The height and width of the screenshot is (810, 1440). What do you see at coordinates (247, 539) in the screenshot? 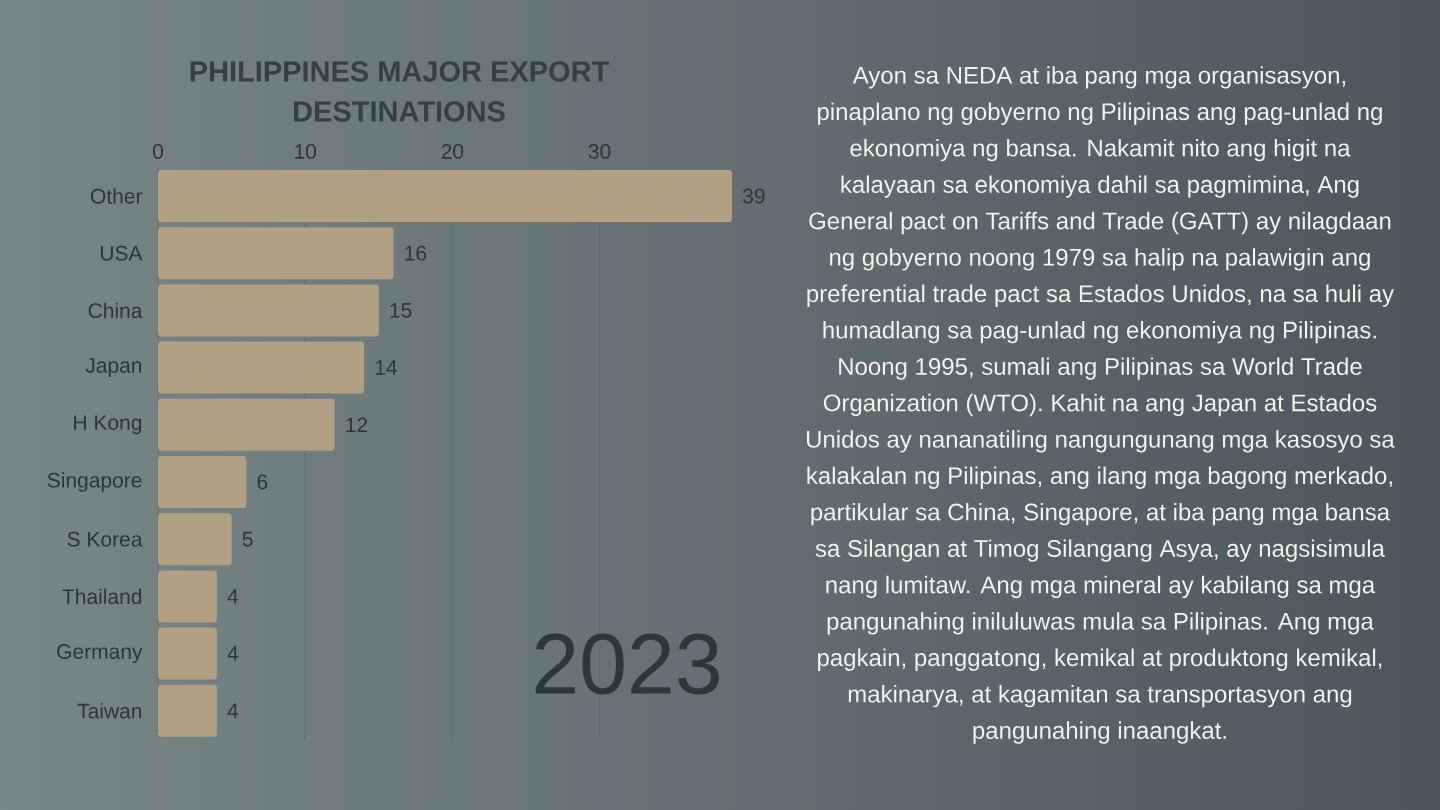
I see `data-label: 5` at bounding box center [247, 539].